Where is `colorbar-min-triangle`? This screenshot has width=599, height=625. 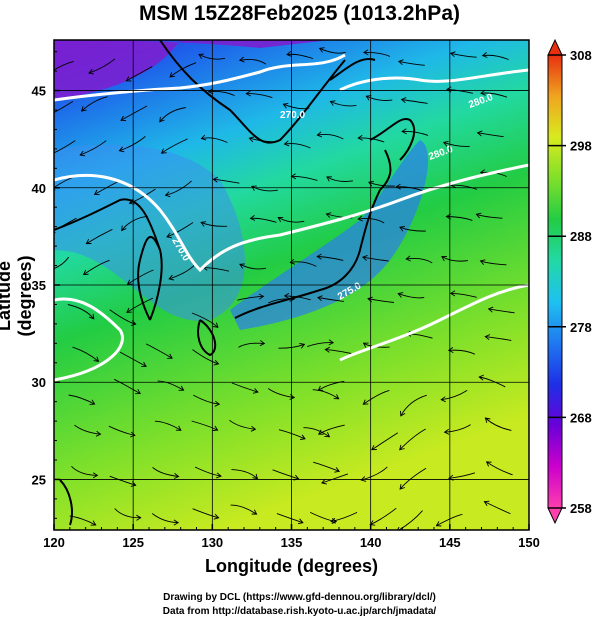 colorbar-min-triangle is located at coordinates (555, 516).